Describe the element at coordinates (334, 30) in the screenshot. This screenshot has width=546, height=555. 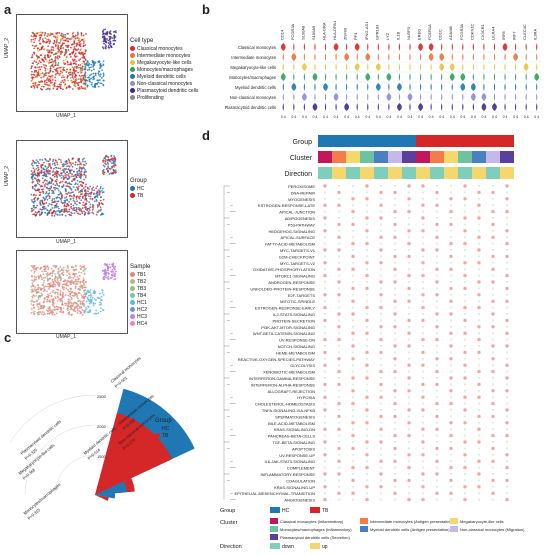
I see `violin-gene-label: HLA-DPA1` at that location.